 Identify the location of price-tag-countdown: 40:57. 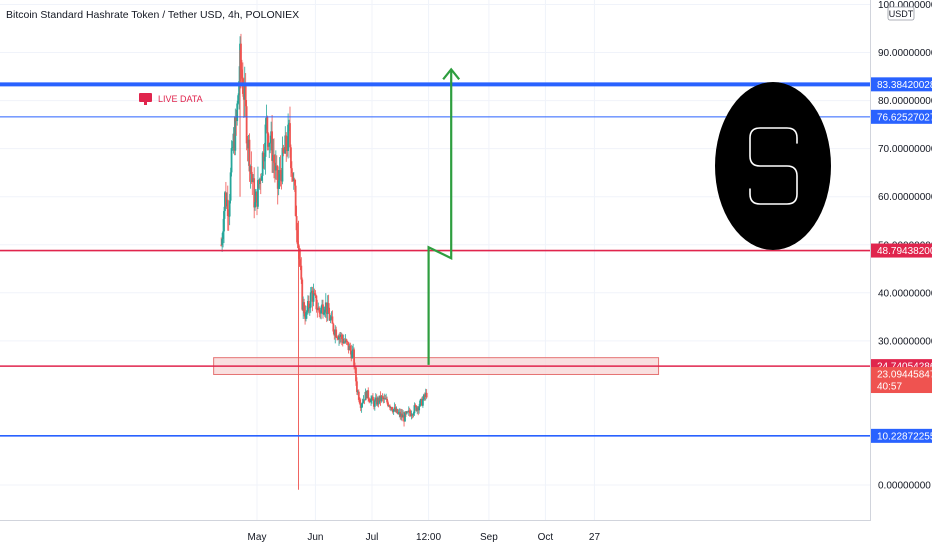
(889, 387).